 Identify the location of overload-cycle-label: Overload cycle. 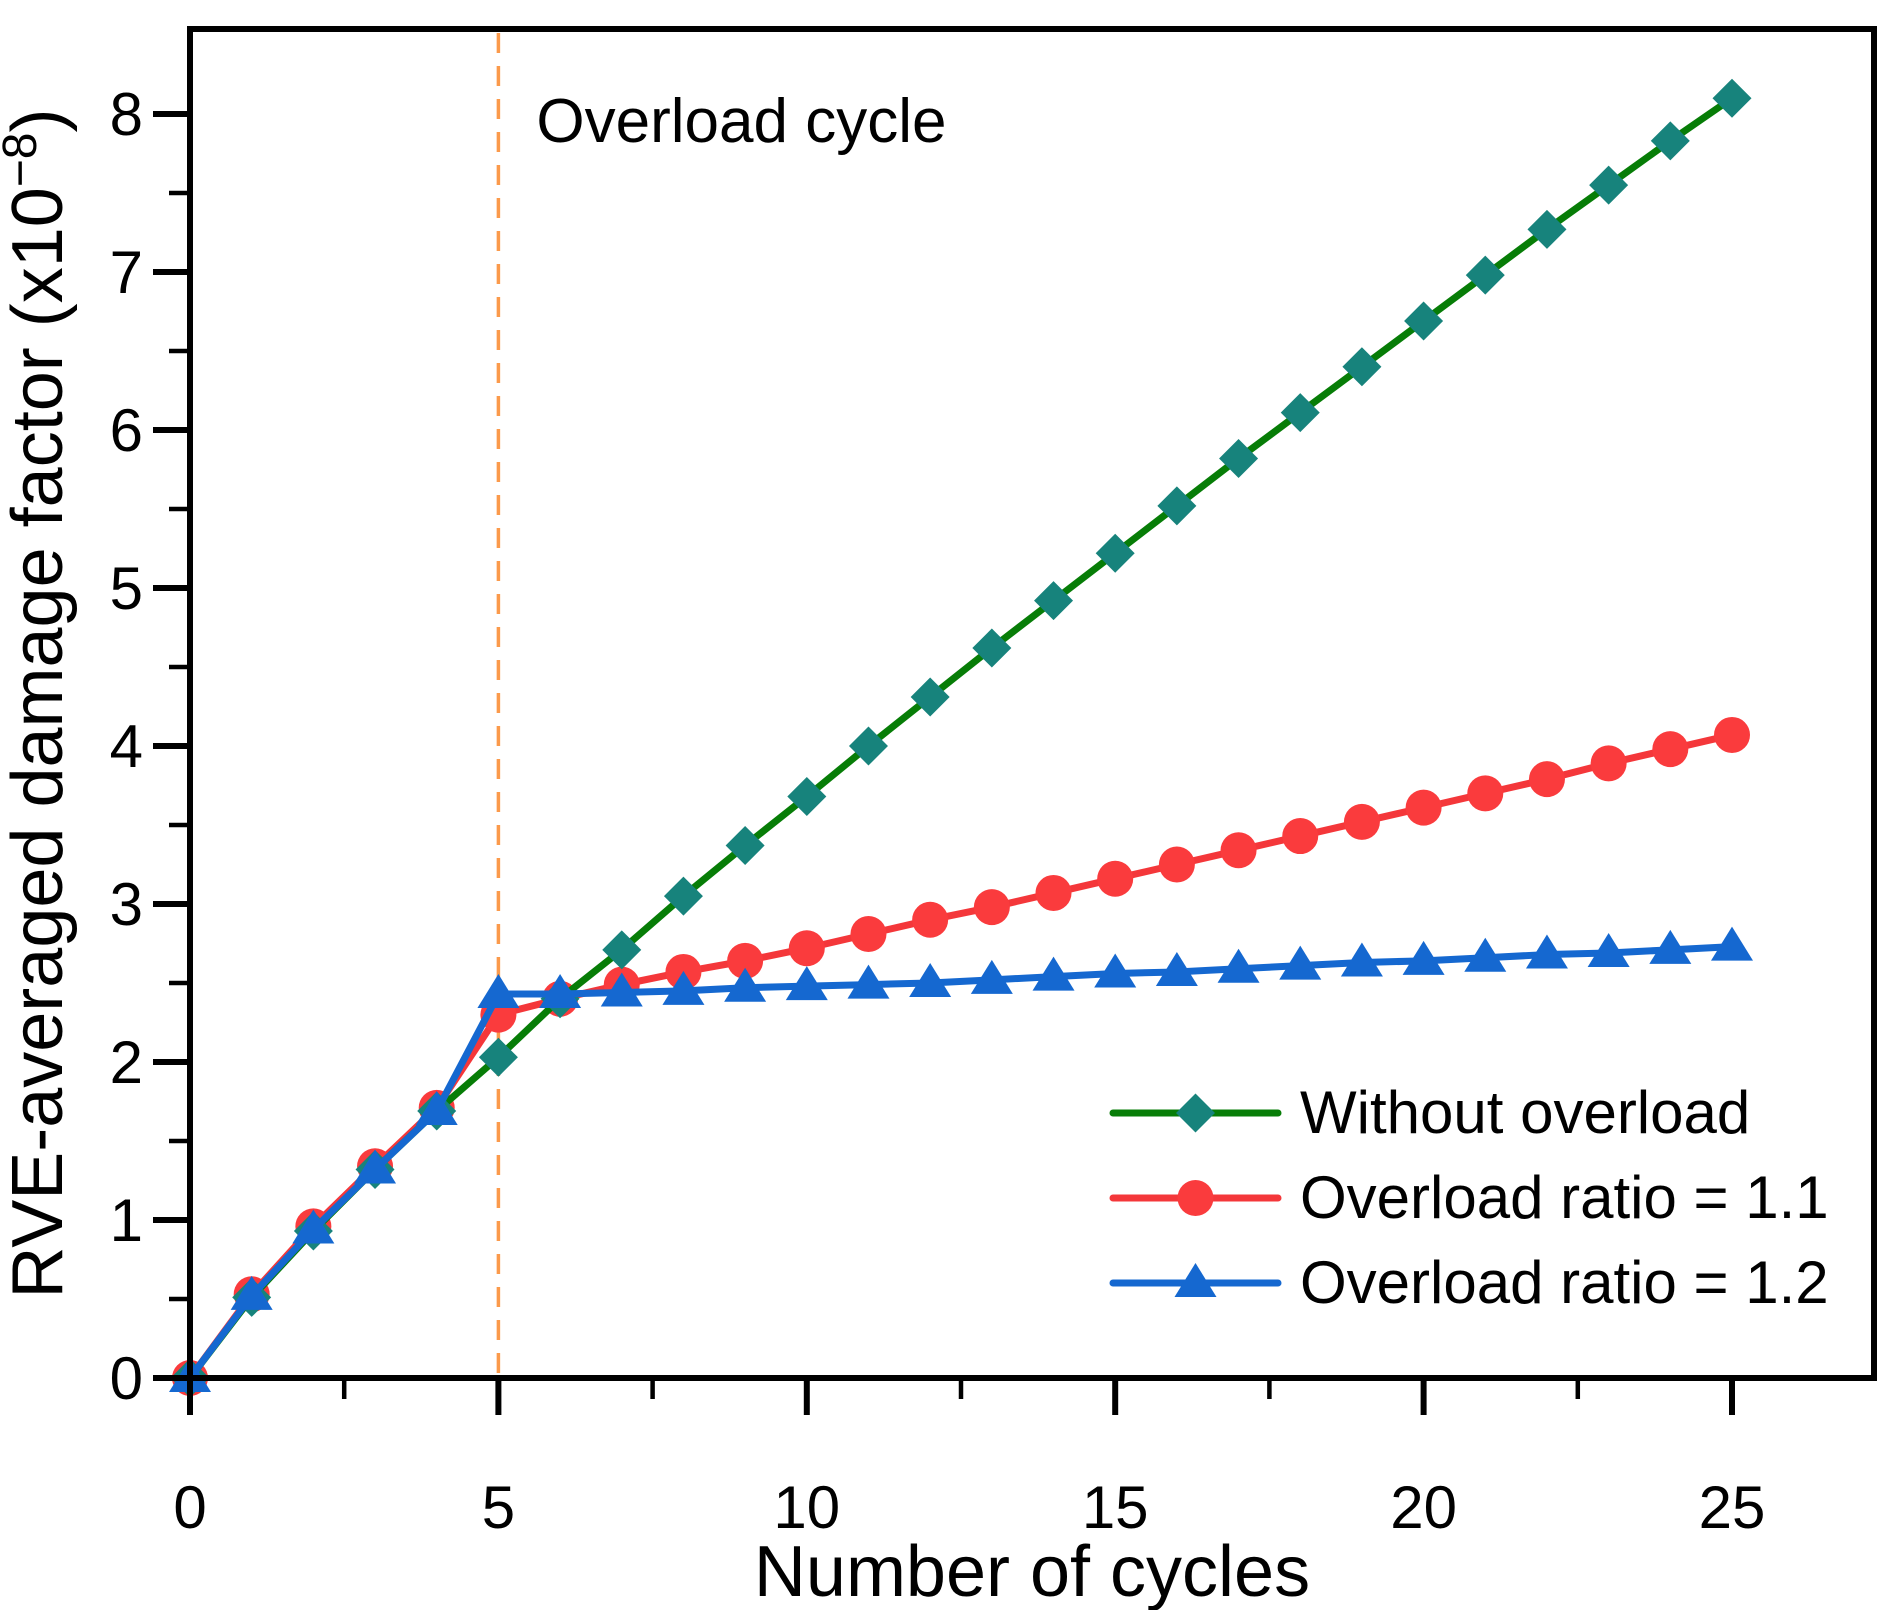
(741, 121).